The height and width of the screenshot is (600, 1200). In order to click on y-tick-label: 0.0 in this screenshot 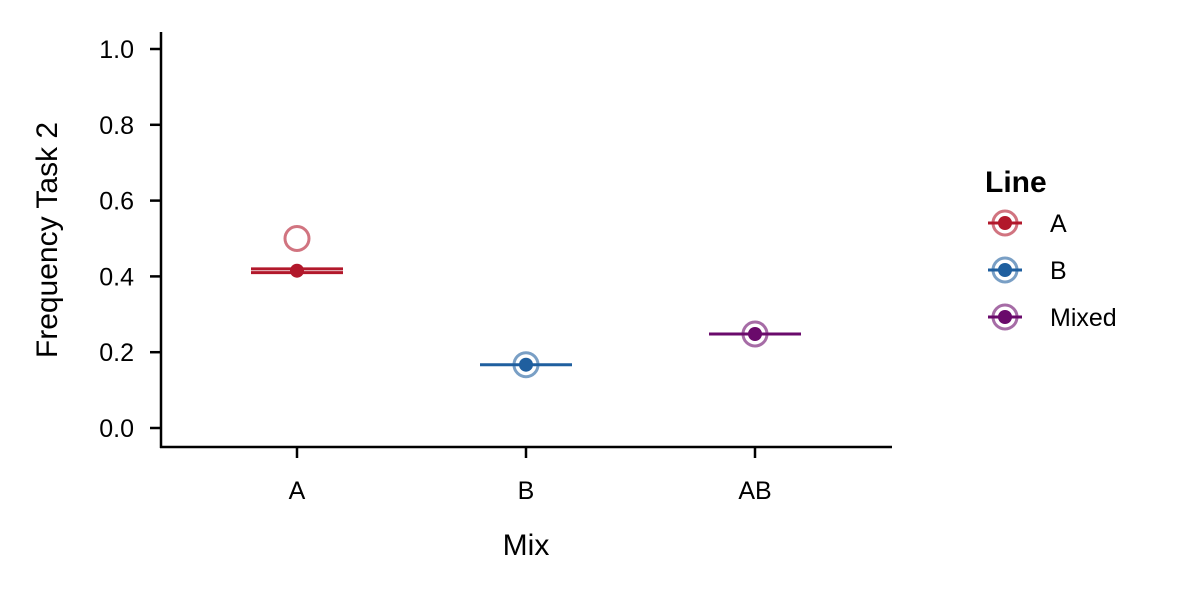, I will do `click(116, 429)`.